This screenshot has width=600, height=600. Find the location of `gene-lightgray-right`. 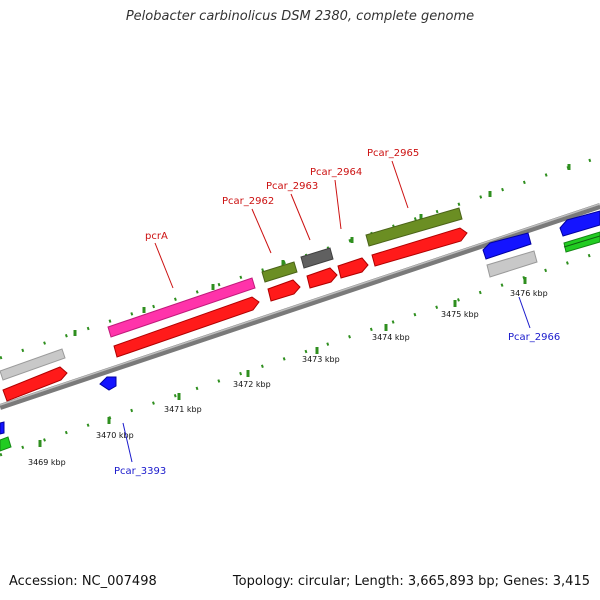

gene-lightgray-right is located at coordinates (512, 264).